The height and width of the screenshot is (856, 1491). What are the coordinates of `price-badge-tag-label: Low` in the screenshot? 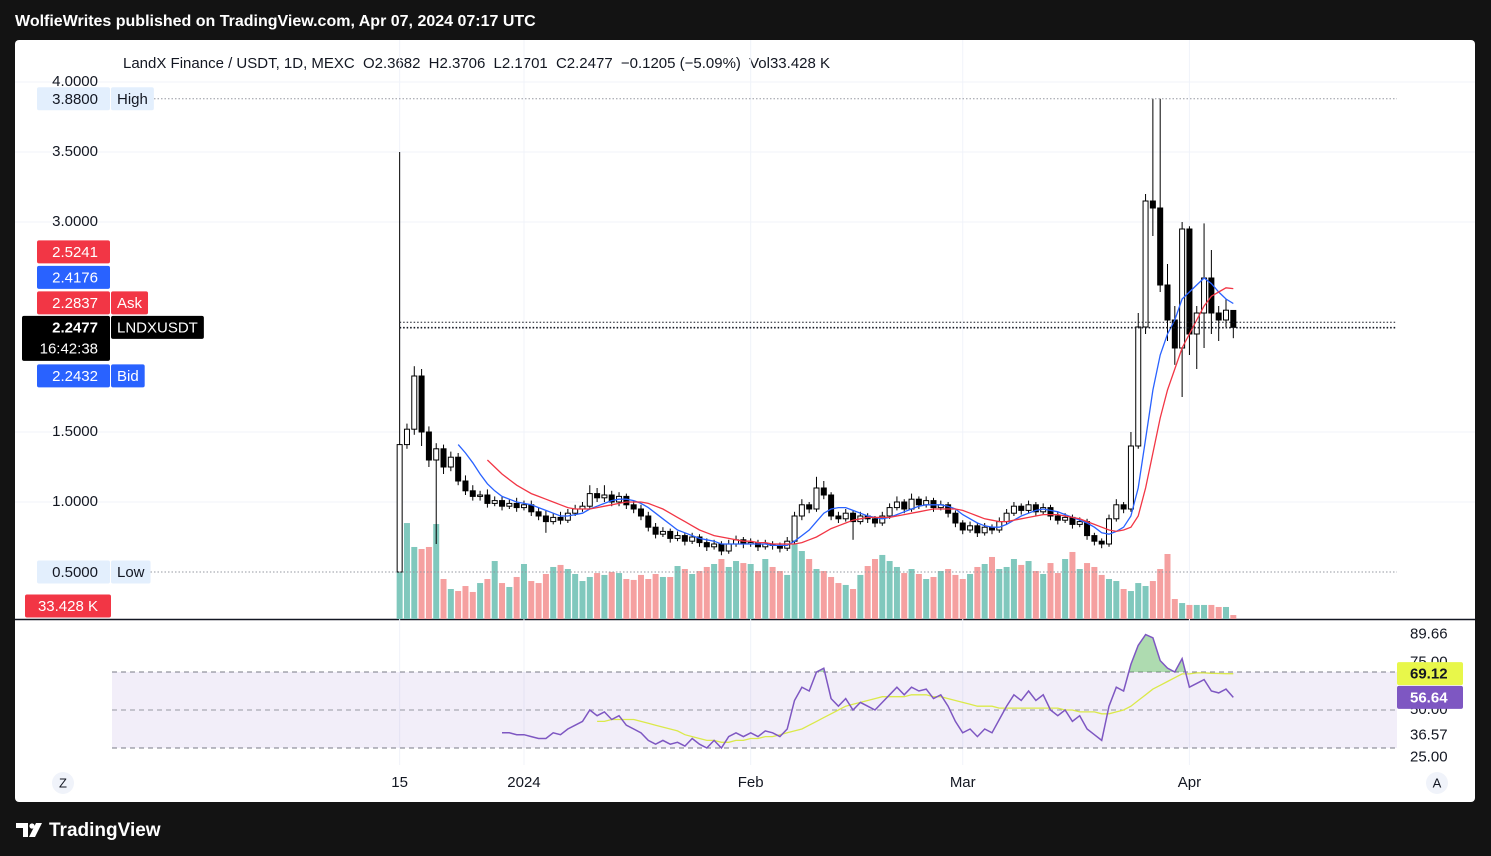 It's located at (131, 572).